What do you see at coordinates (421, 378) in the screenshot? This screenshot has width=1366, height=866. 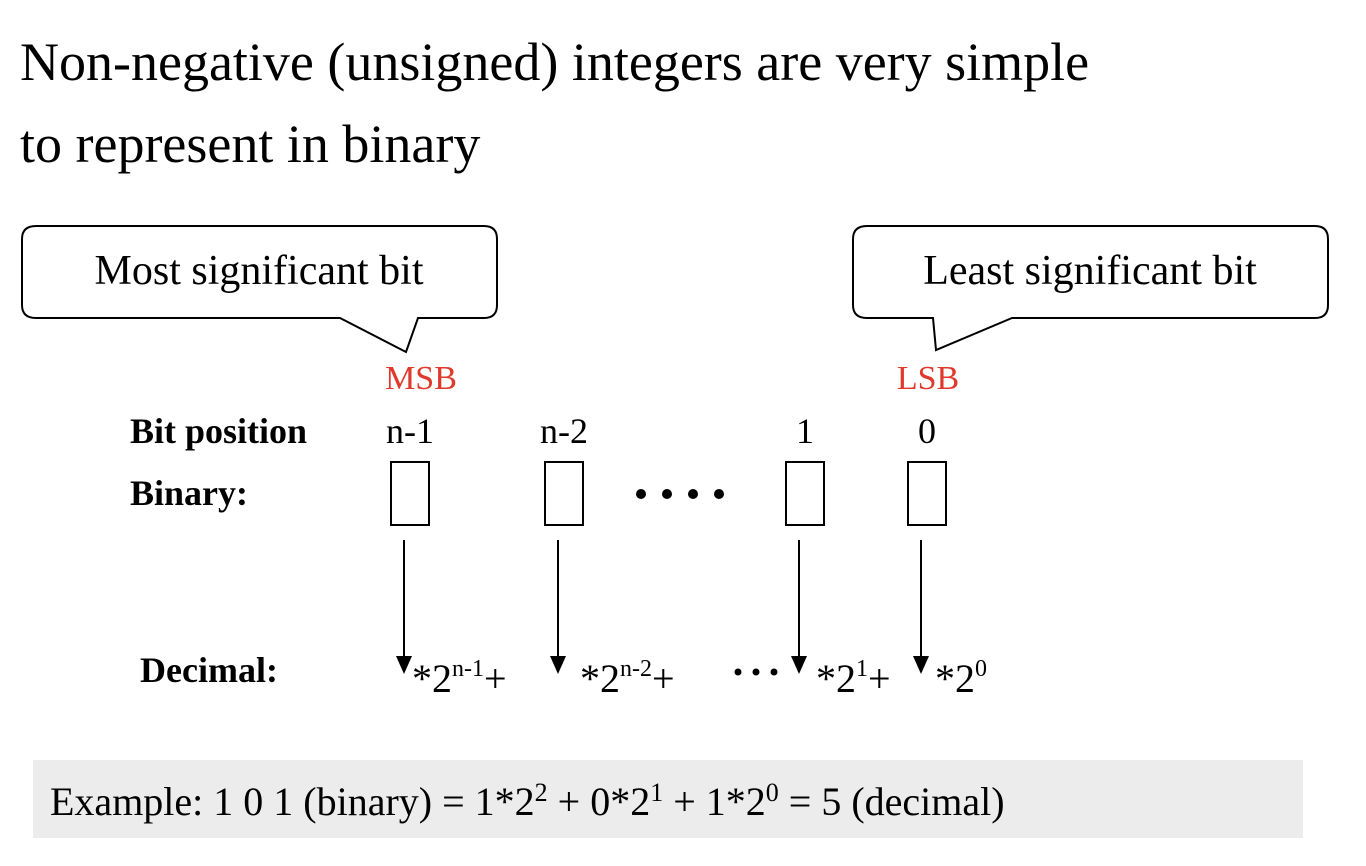 I see `marker: MSB` at bounding box center [421, 378].